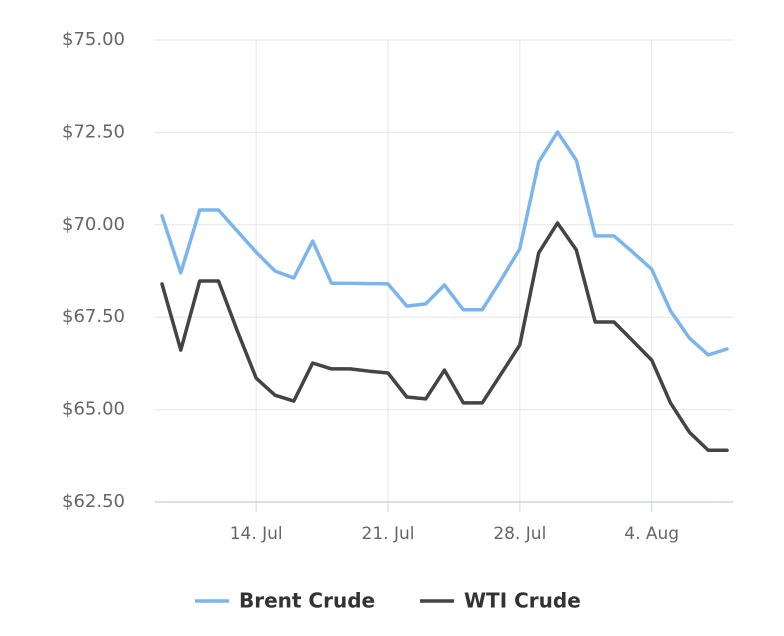  Describe the element at coordinates (519, 534) in the screenshot. I see `x-tick-label: 28. Jul` at that location.